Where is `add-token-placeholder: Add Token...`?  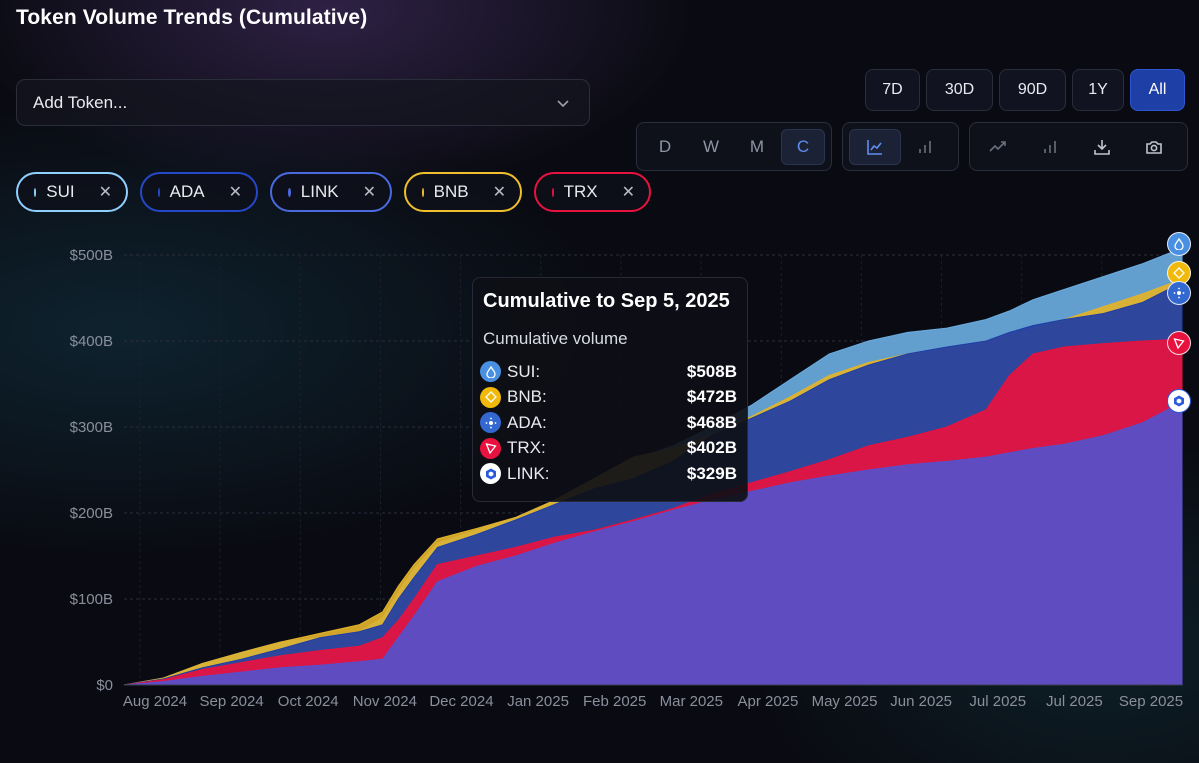
add-token-placeholder: Add Token... is located at coordinates (80, 102).